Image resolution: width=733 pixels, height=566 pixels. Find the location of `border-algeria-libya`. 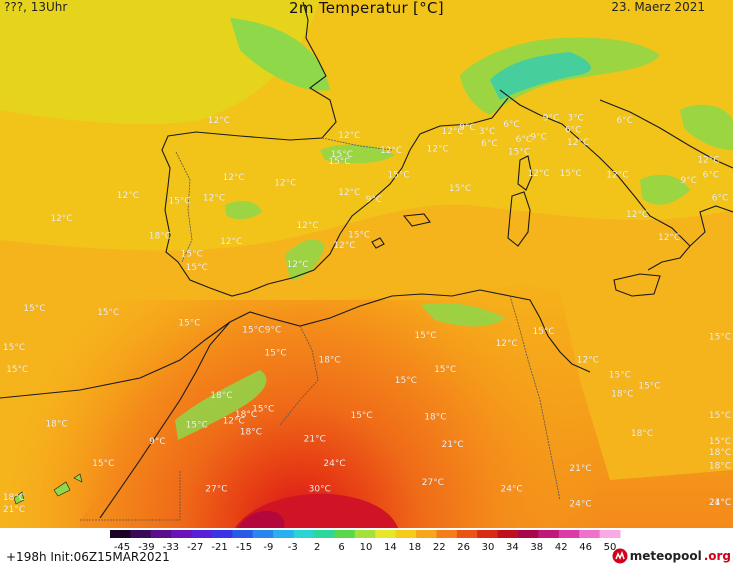

border-algeria-libya is located at coordinates (550, 450).